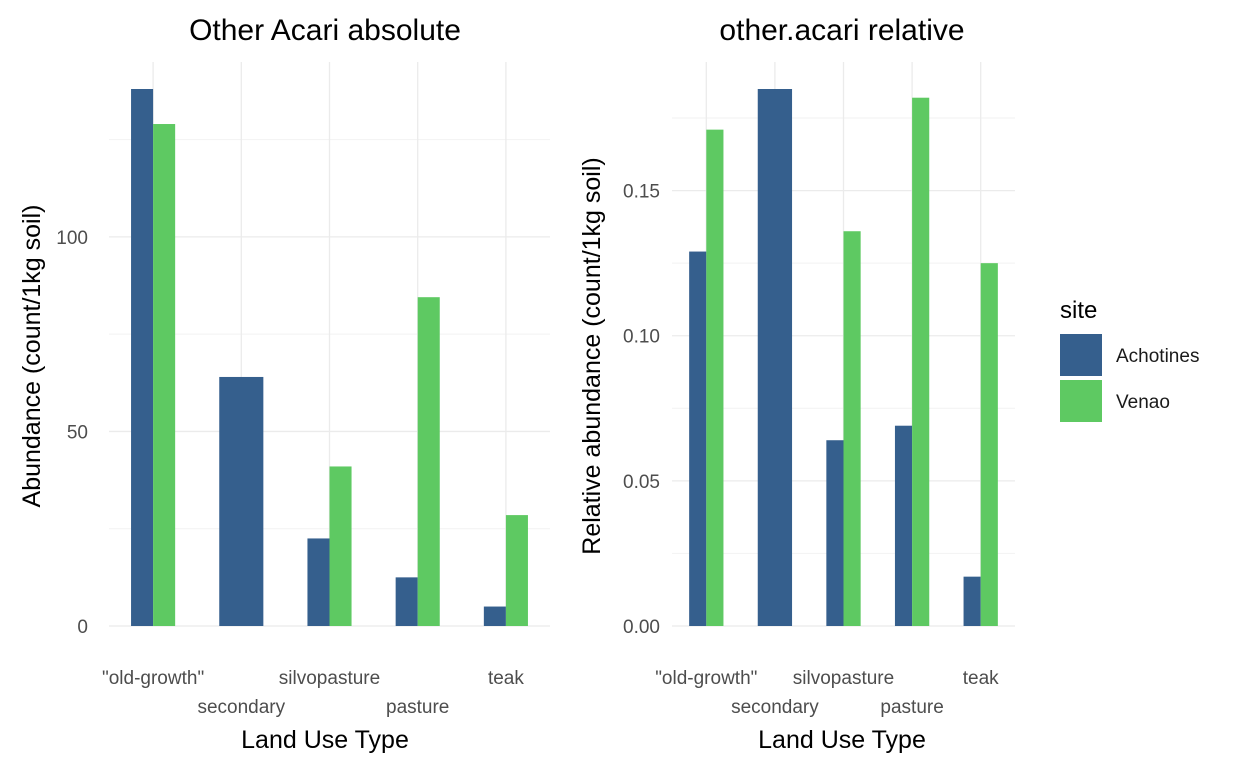 The width and height of the screenshot is (1248, 768). I want to click on y-tick-label: 50, so click(77, 432).